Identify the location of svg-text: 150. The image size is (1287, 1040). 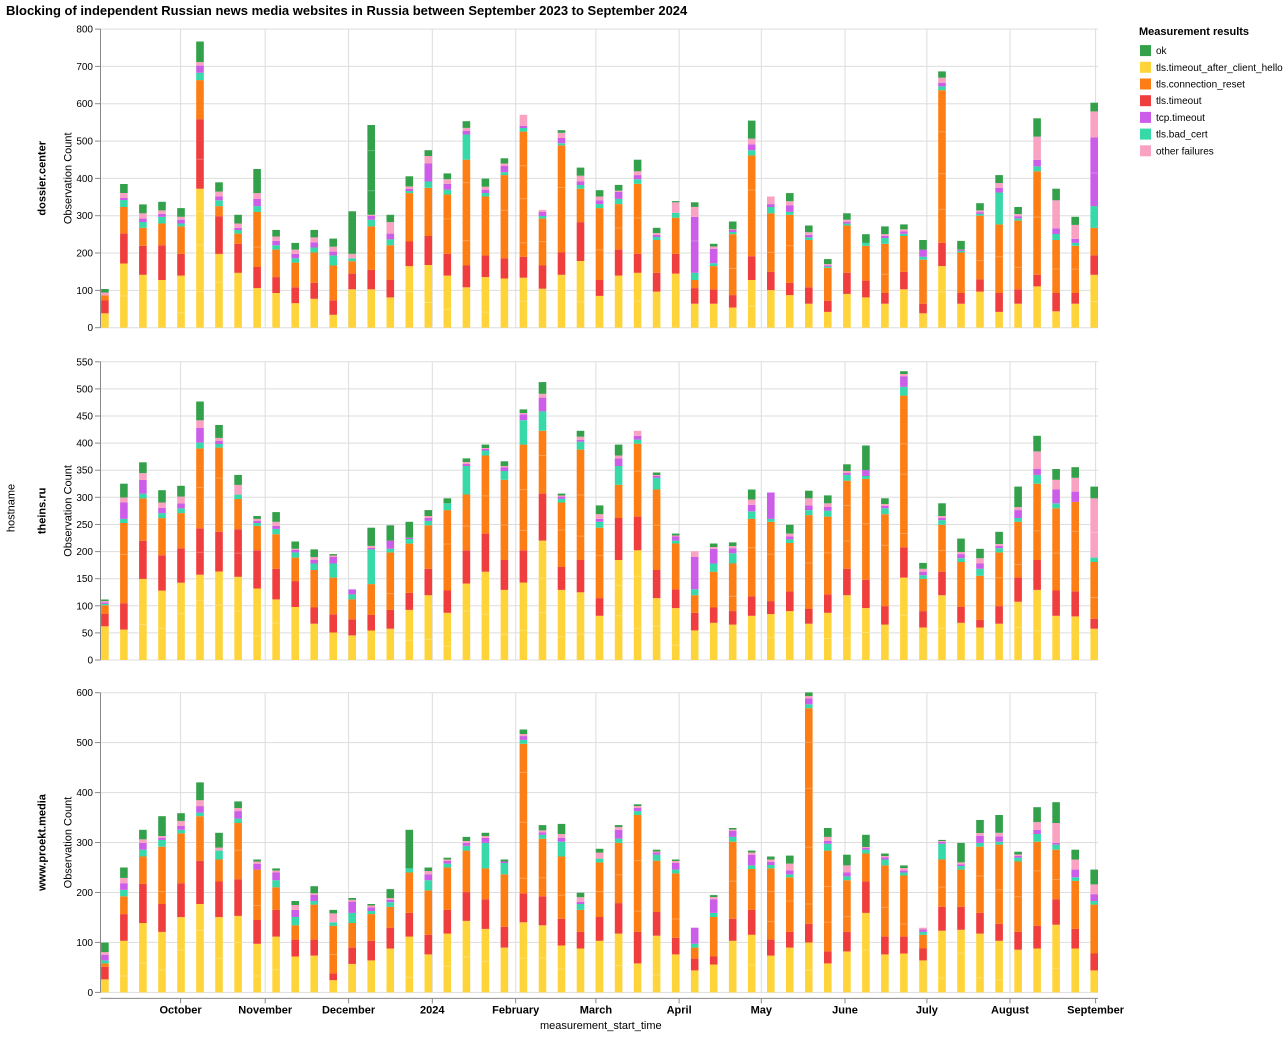
(84, 579).